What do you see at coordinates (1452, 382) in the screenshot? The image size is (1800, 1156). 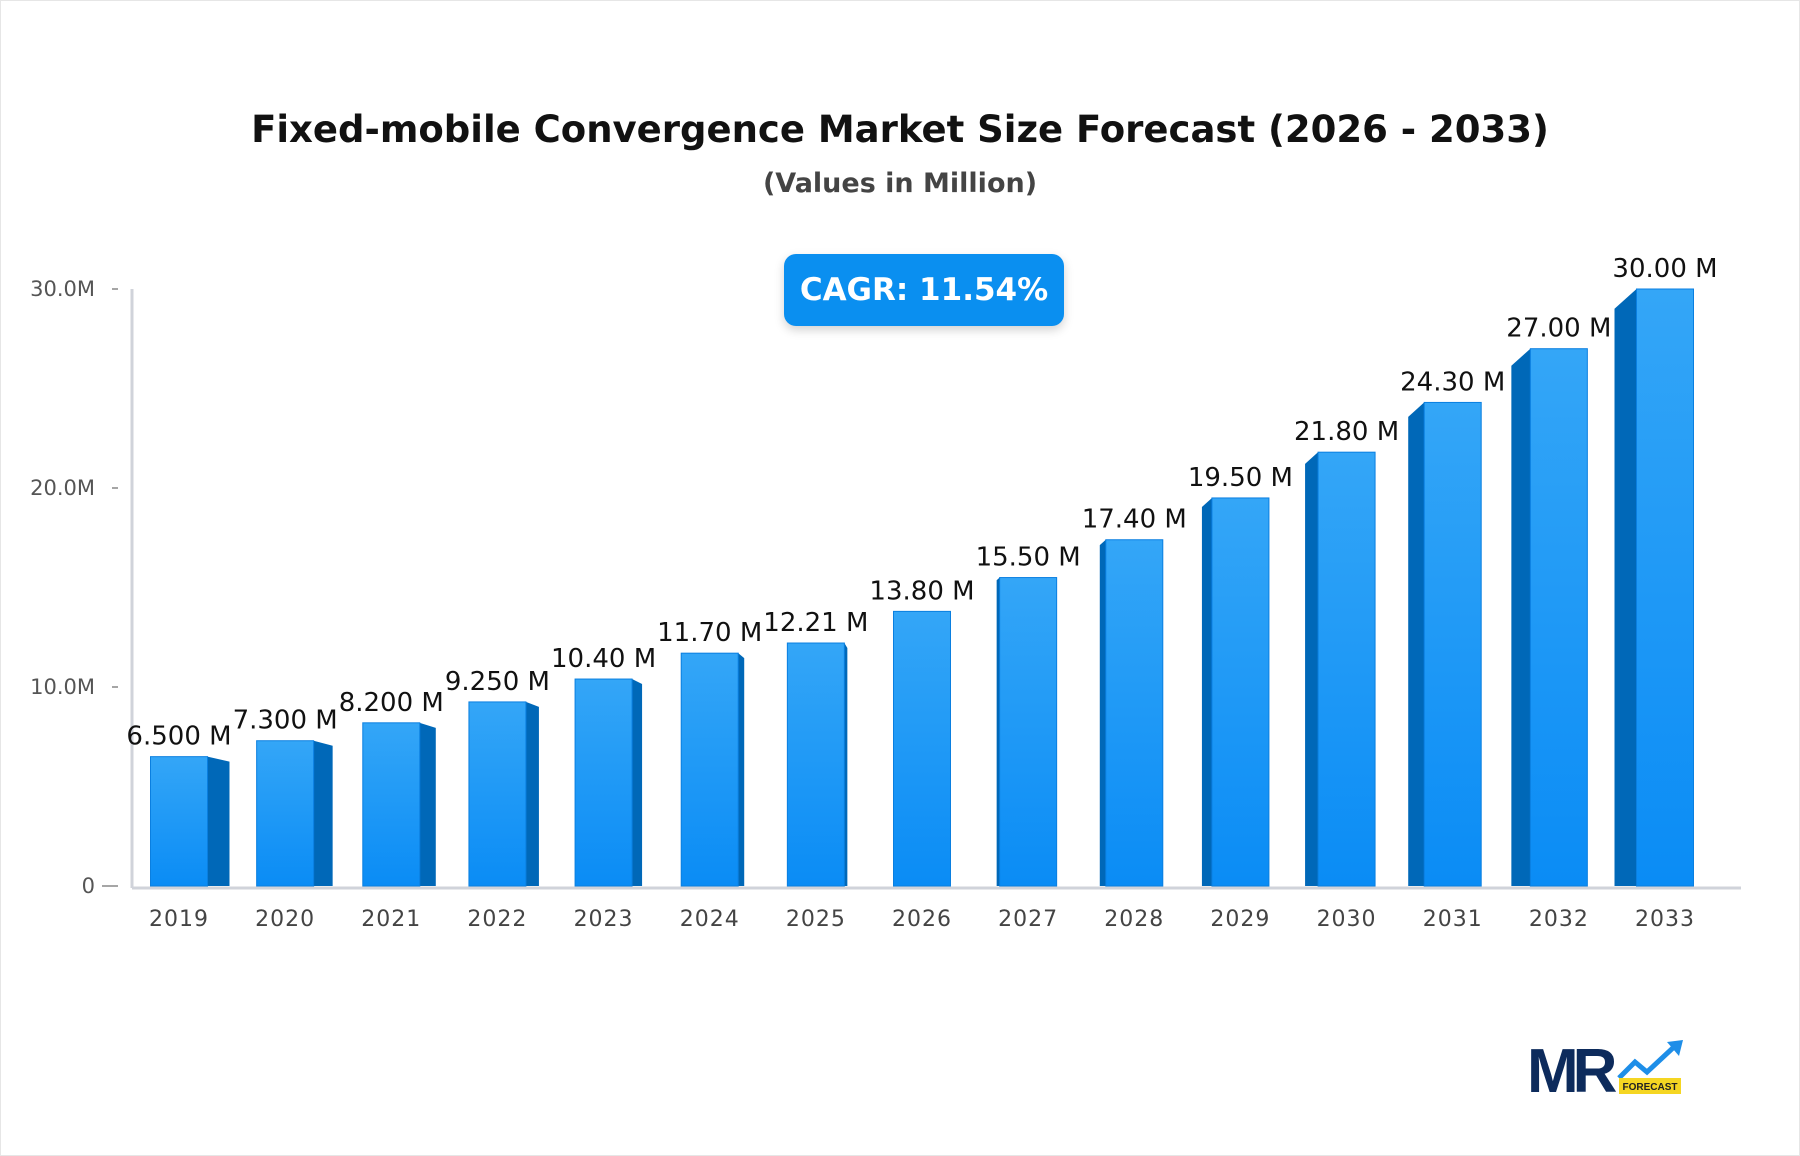 I see `data-label: 24.30 M` at bounding box center [1452, 382].